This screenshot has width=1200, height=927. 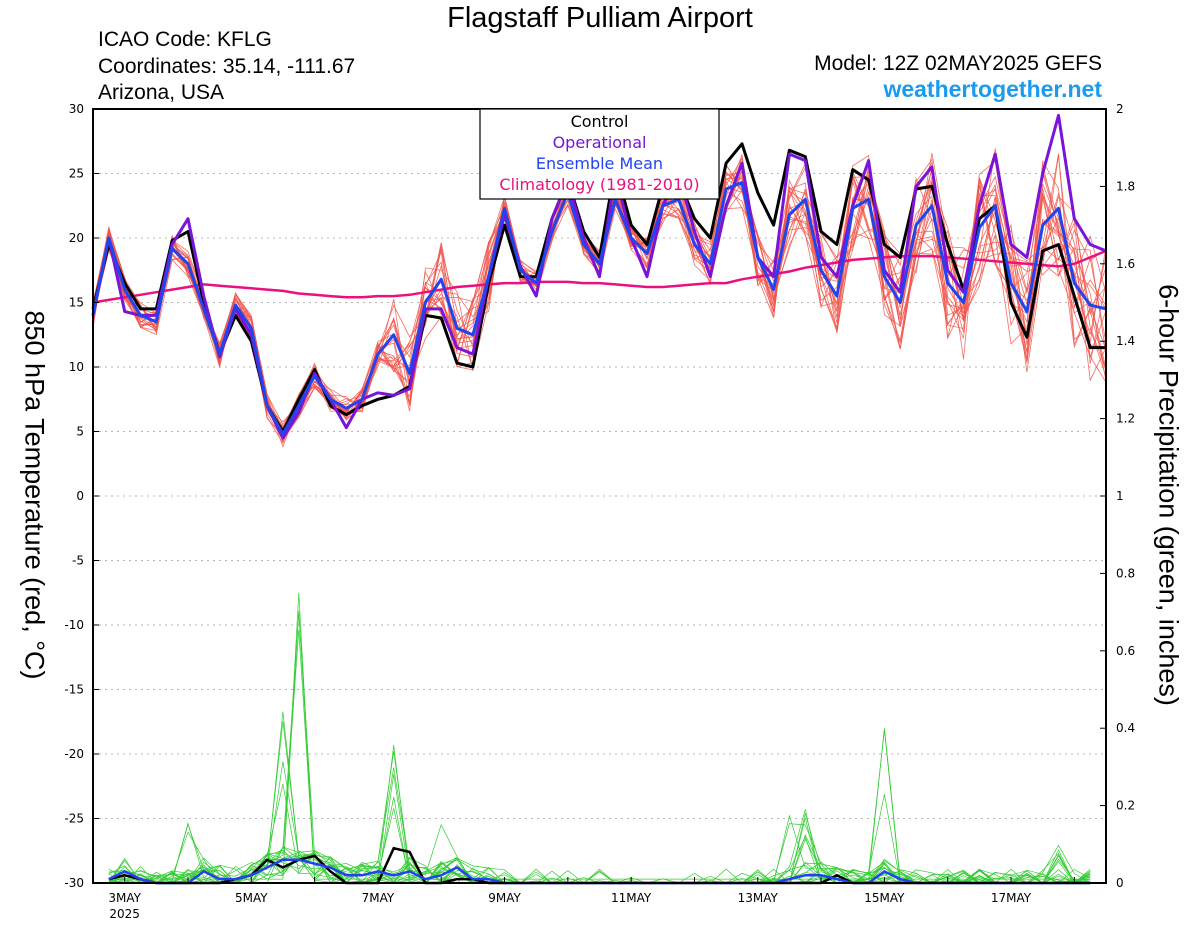 I want to click on x-tick-label: 3MAY, so click(x=124, y=898).